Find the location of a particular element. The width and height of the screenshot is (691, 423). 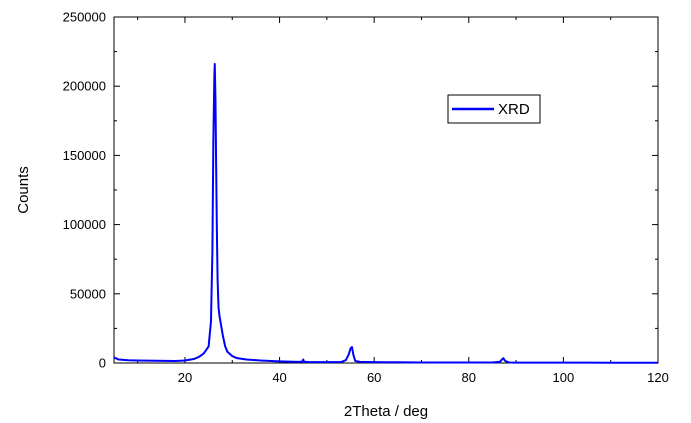

y-axis-title: Counts is located at coordinates (23, 190).